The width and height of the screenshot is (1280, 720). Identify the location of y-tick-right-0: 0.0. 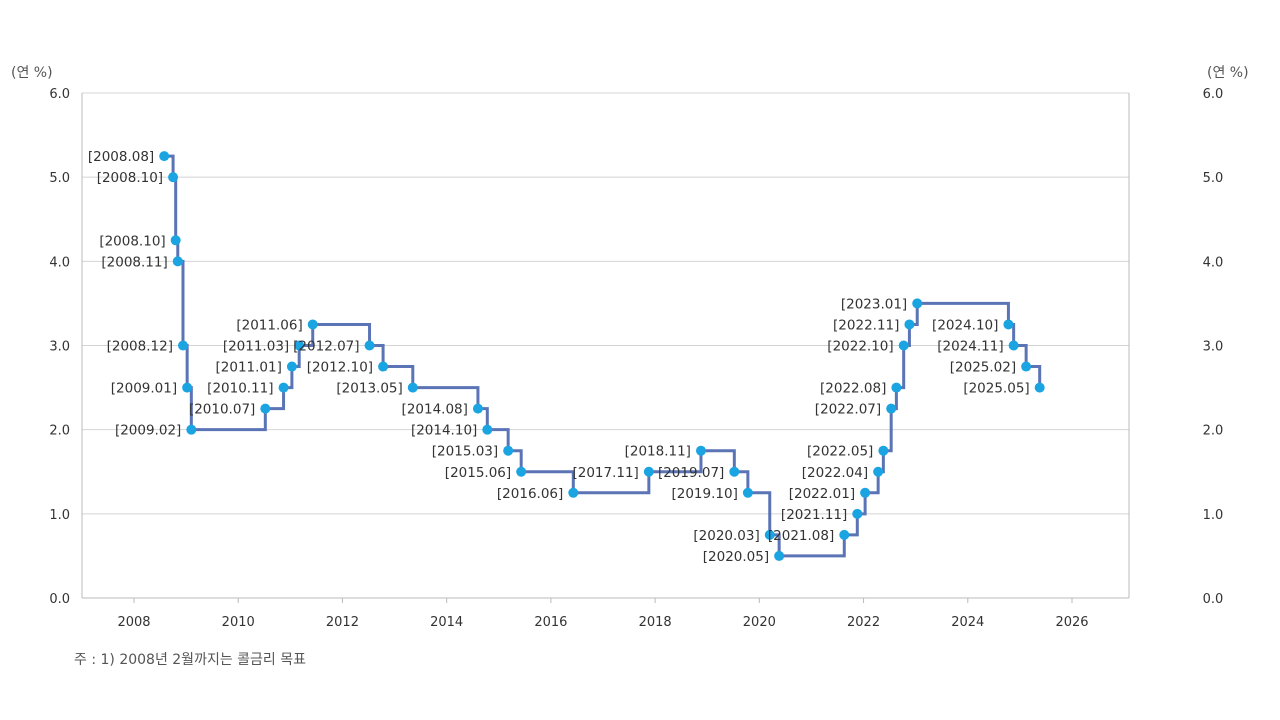
(1213, 599).